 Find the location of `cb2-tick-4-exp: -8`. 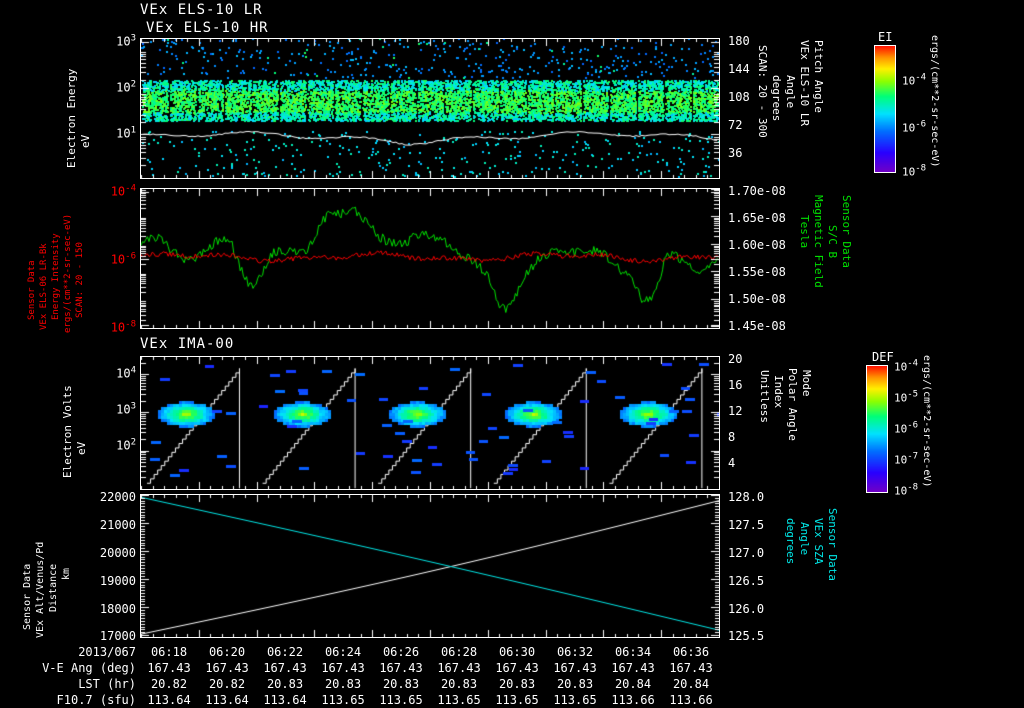

cb2-tick-4-exp: -8 is located at coordinates (913, 487).